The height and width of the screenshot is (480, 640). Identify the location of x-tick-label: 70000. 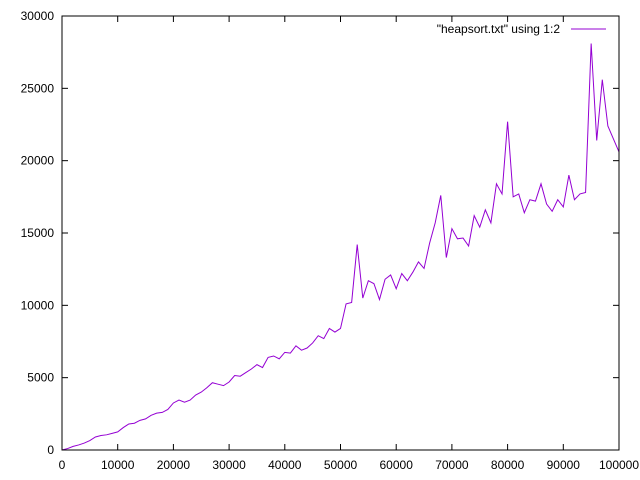
(452, 465).